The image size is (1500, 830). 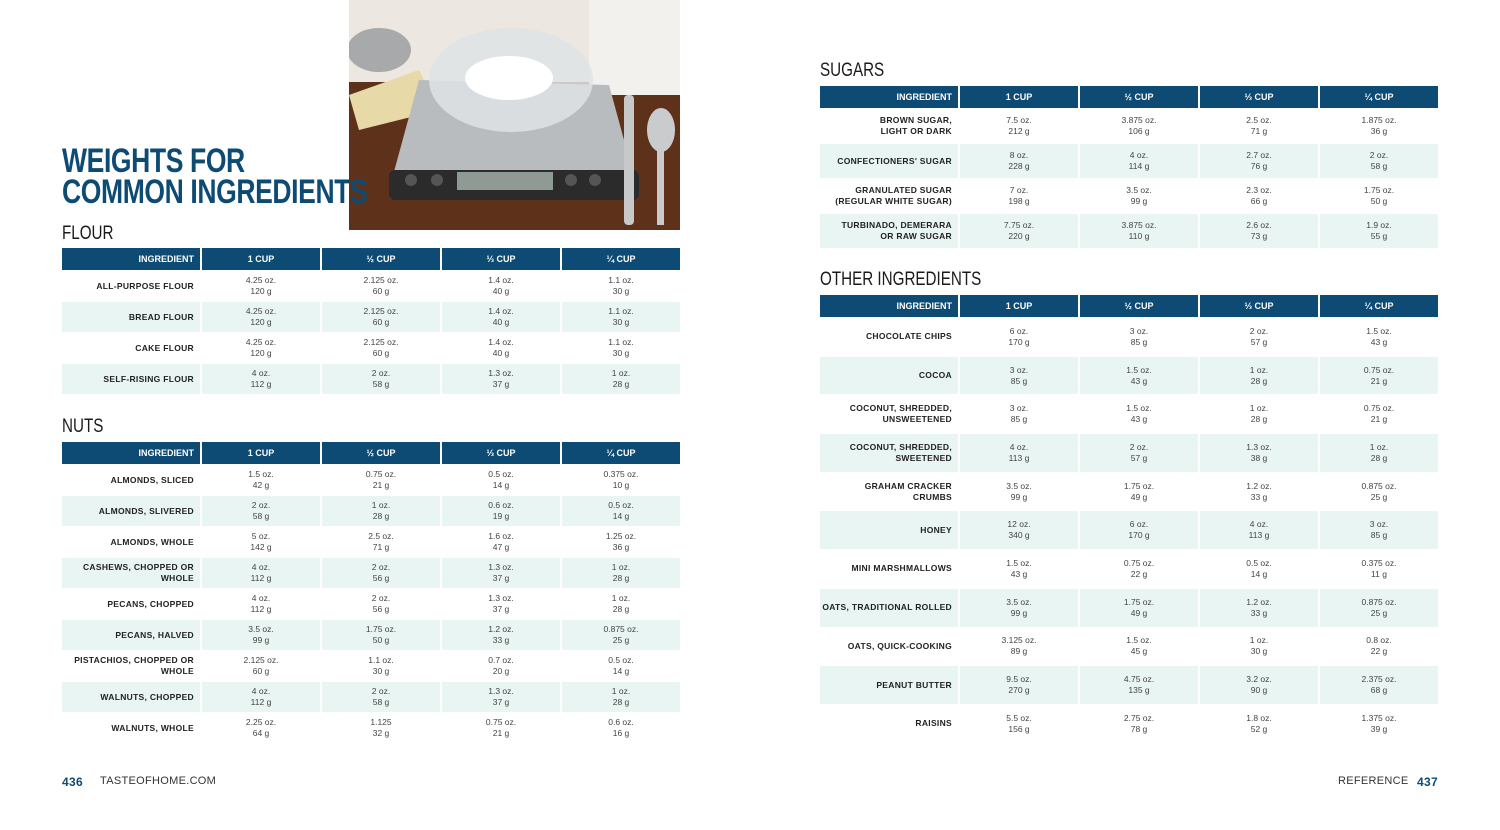 What do you see at coordinates (261, 727) in the screenshot?
I see `weight-cell: 2.25 oz. 64 g` at bounding box center [261, 727].